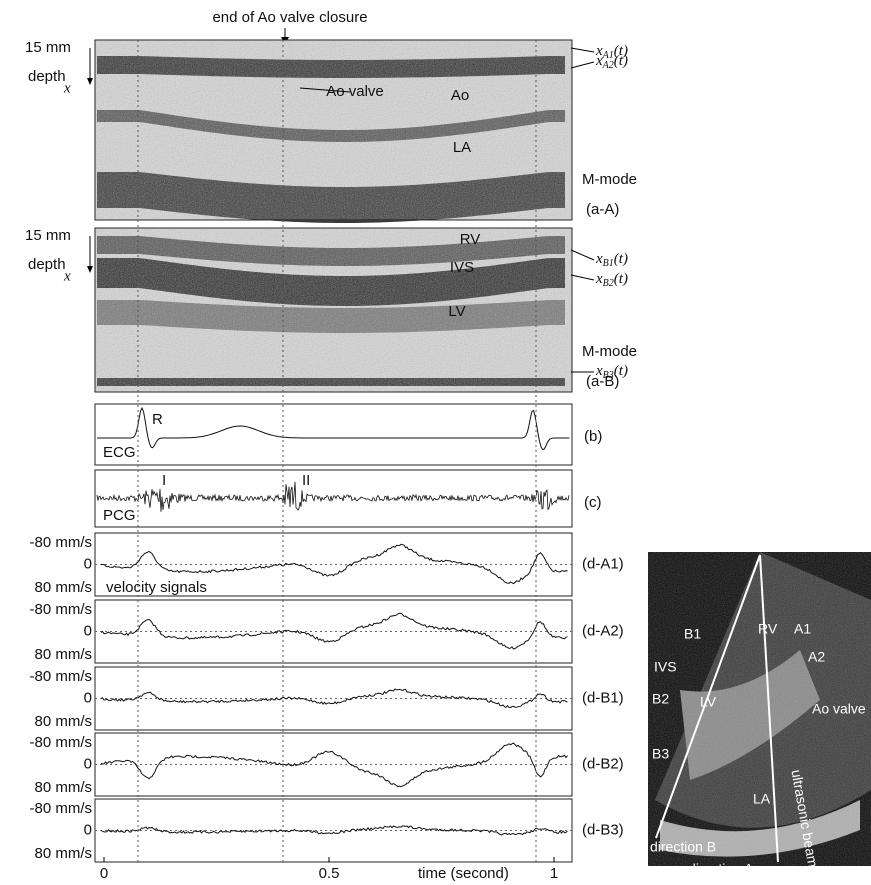  Describe the element at coordinates (119, 452) in the screenshot. I see `signal-name: ECG` at that location.